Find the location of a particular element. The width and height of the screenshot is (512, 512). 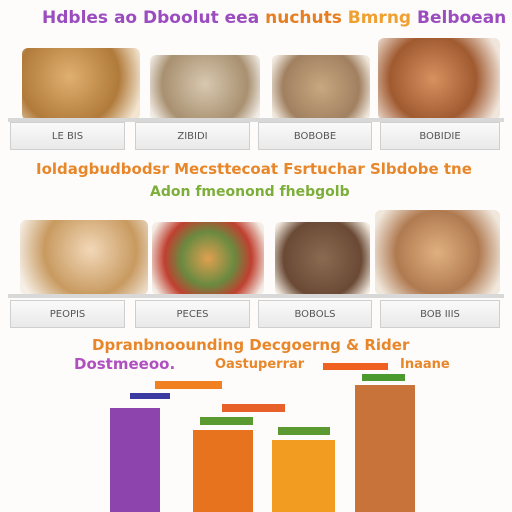

label: PEOPIS is located at coordinates (67, 314).